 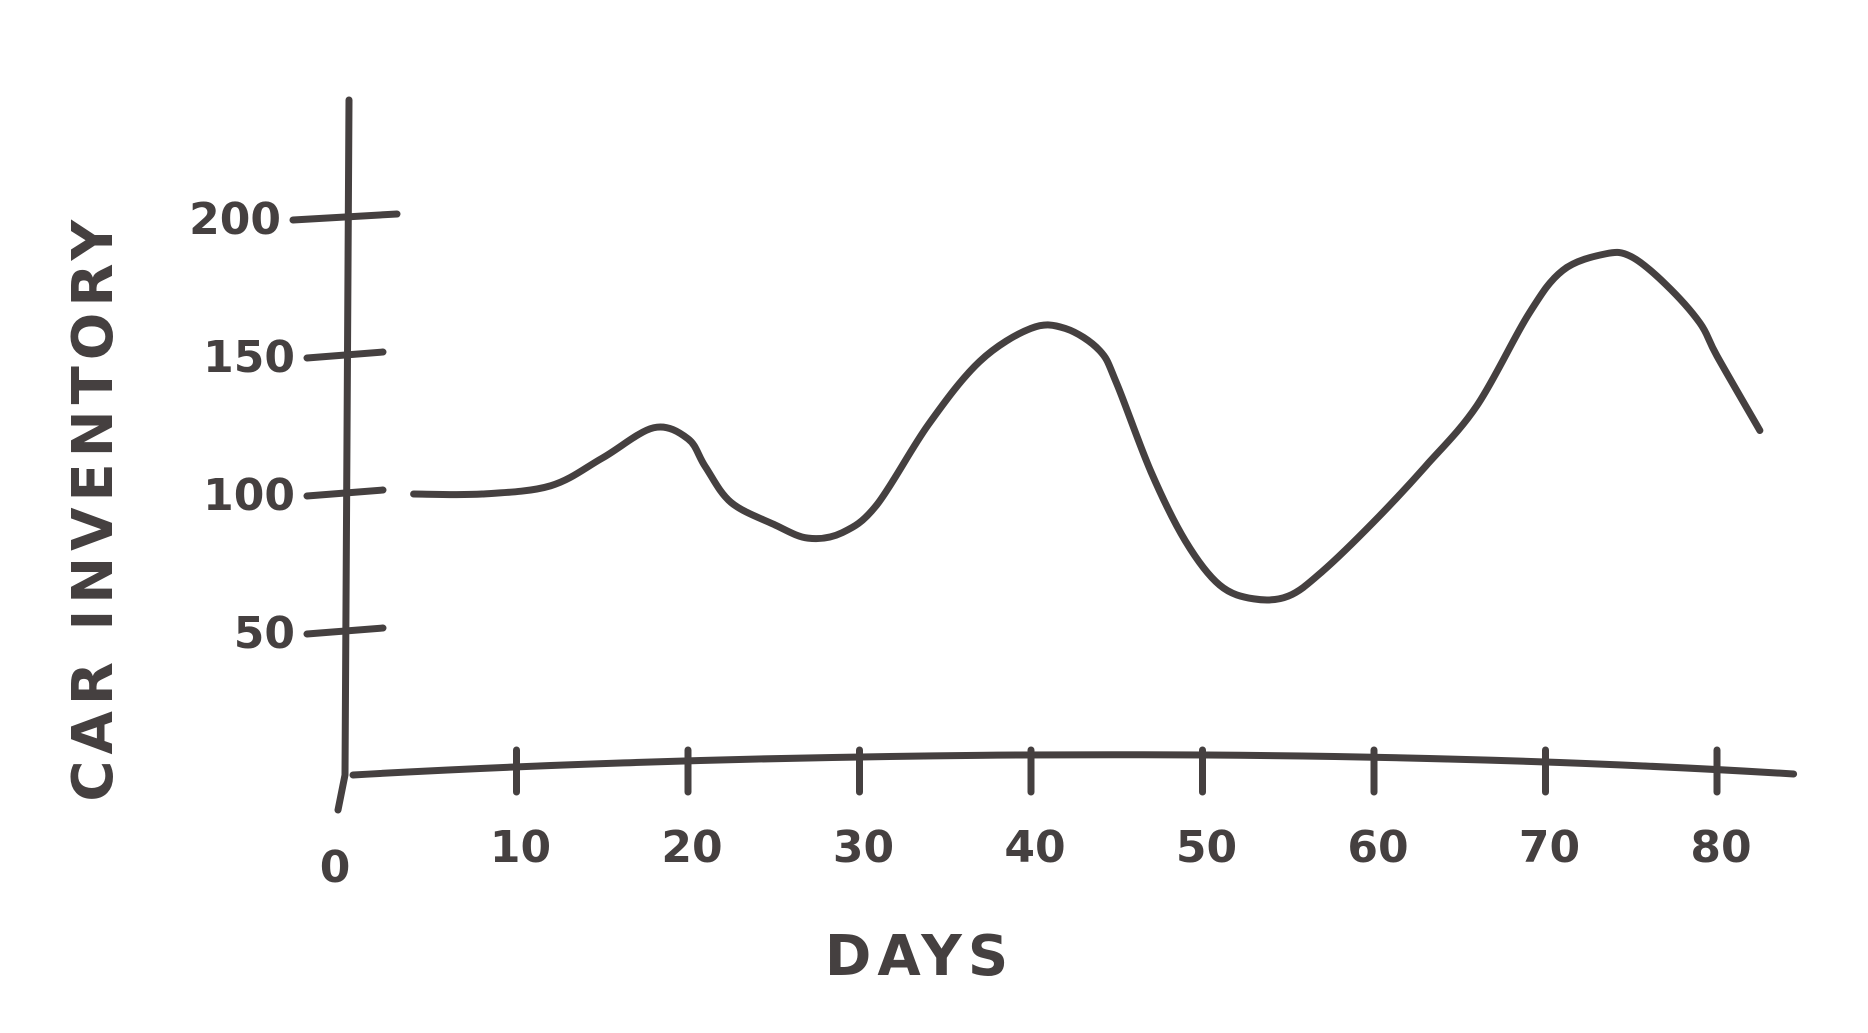 What do you see at coordinates (264, 633) in the screenshot?
I see `y-tick-label: 50` at bounding box center [264, 633].